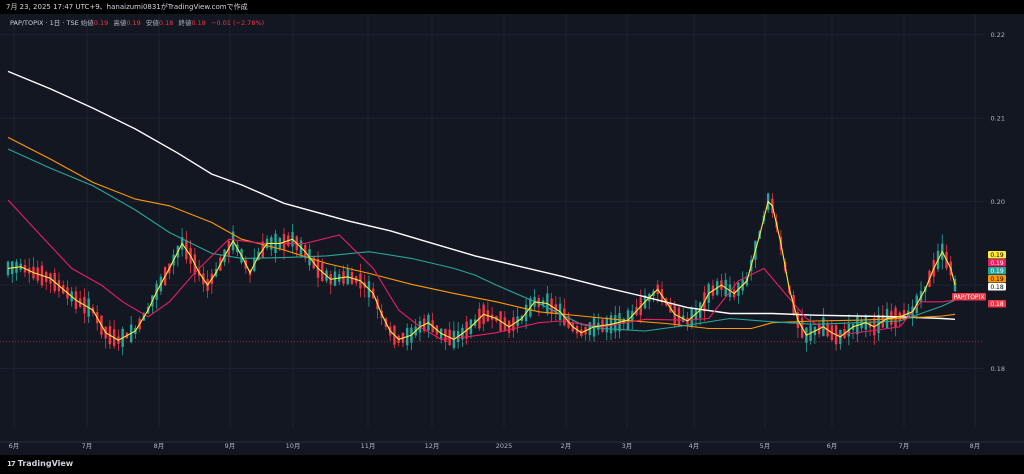  I want to click on y-tick-label: 0.18, so click(998, 369).